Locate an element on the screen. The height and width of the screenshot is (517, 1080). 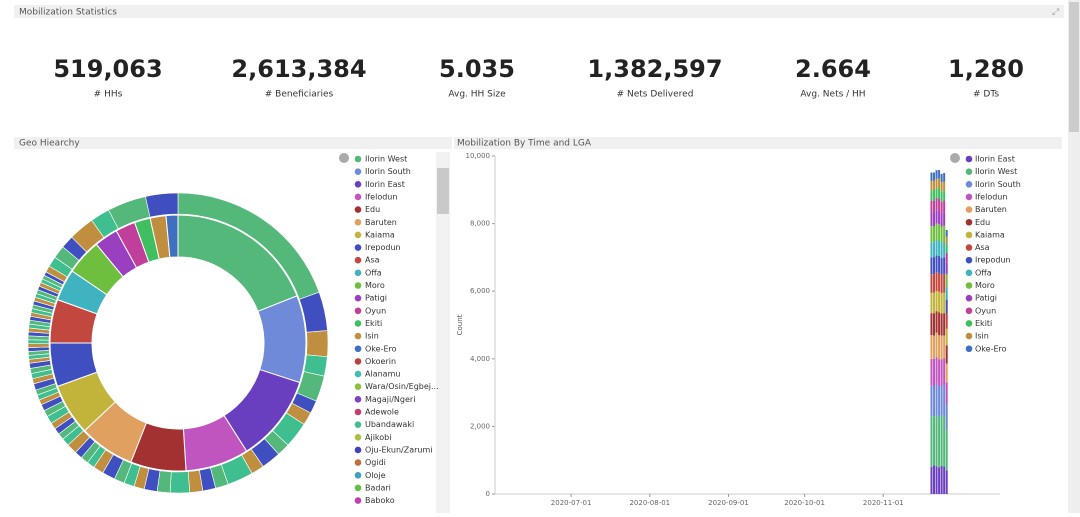
legend-label: Ubandawaki is located at coordinates (389, 424).